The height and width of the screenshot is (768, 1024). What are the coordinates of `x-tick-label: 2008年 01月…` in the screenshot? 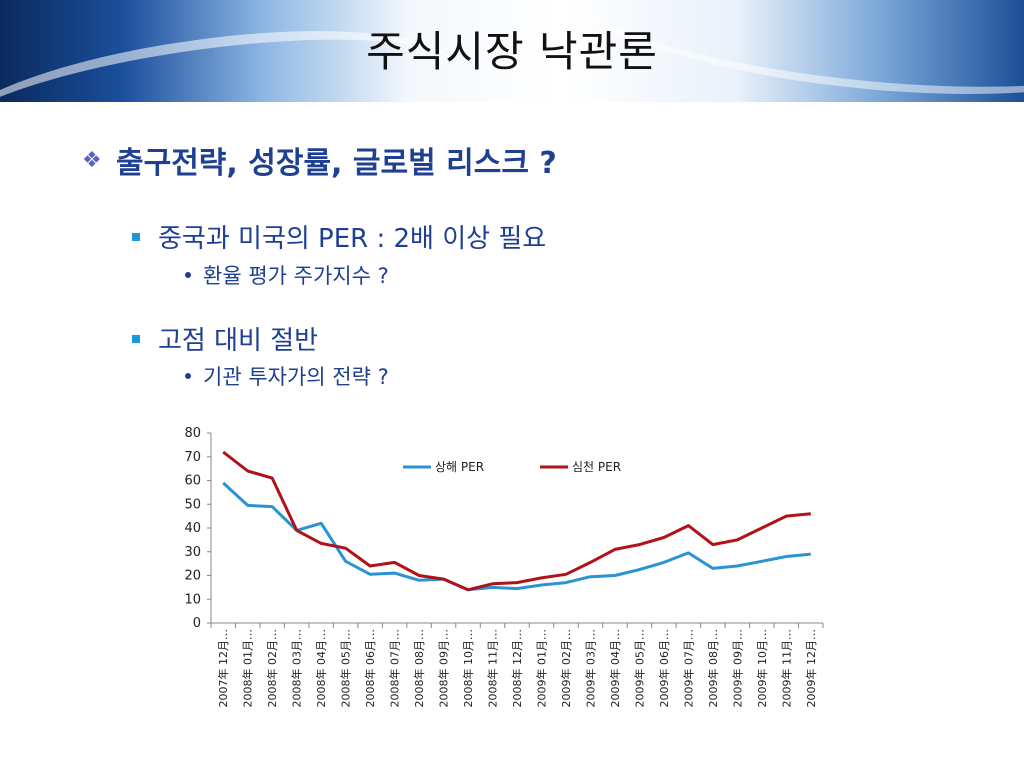 It's located at (248, 668).